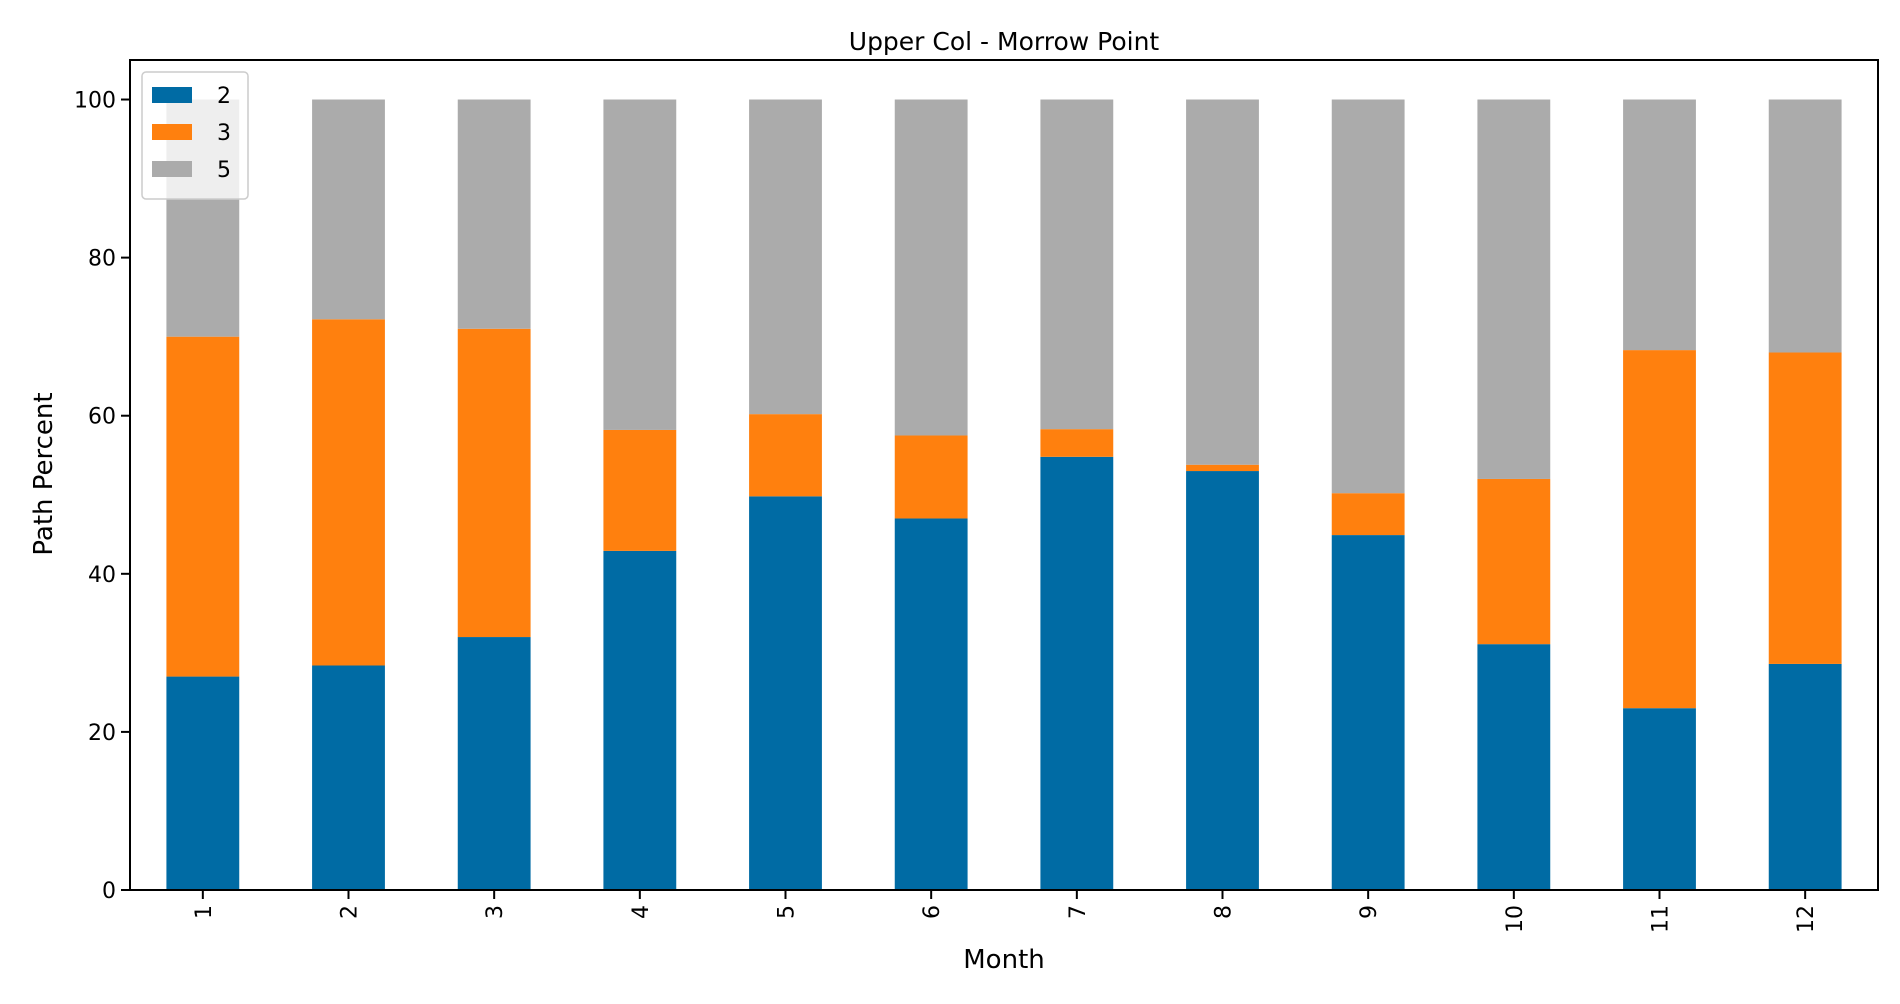 This screenshot has height=1004, width=1900. What do you see at coordinates (109, 891) in the screenshot?
I see `y-tick-label: 0` at bounding box center [109, 891].